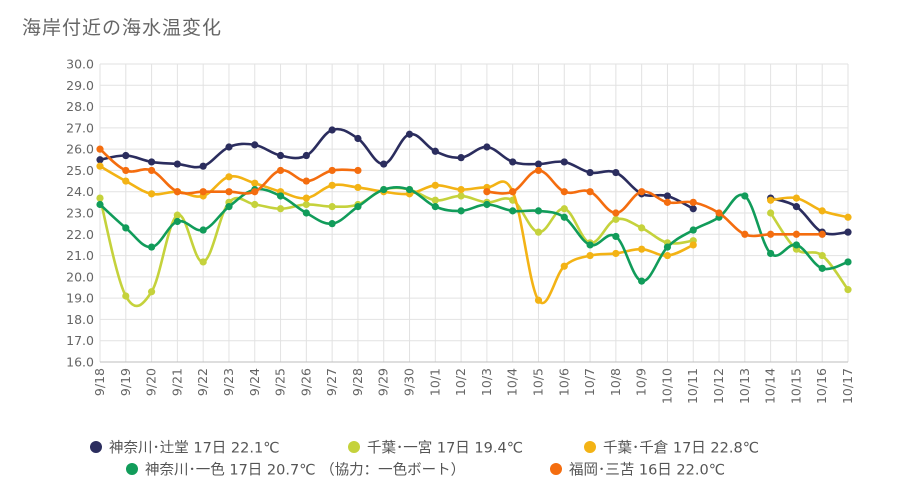  What do you see at coordinates (80, 149) in the screenshot?
I see `y-tick-label: 26.0` at bounding box center [80, 149].